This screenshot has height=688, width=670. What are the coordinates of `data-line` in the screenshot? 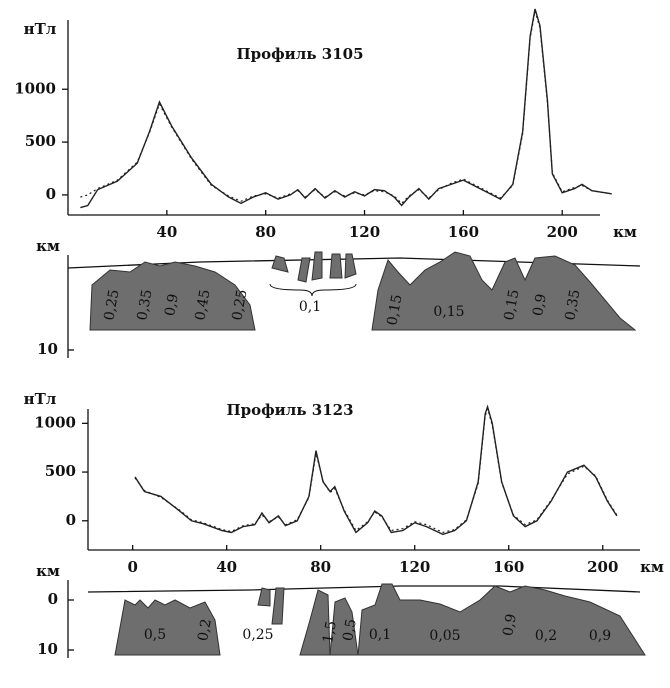 It's located at (376, 470).